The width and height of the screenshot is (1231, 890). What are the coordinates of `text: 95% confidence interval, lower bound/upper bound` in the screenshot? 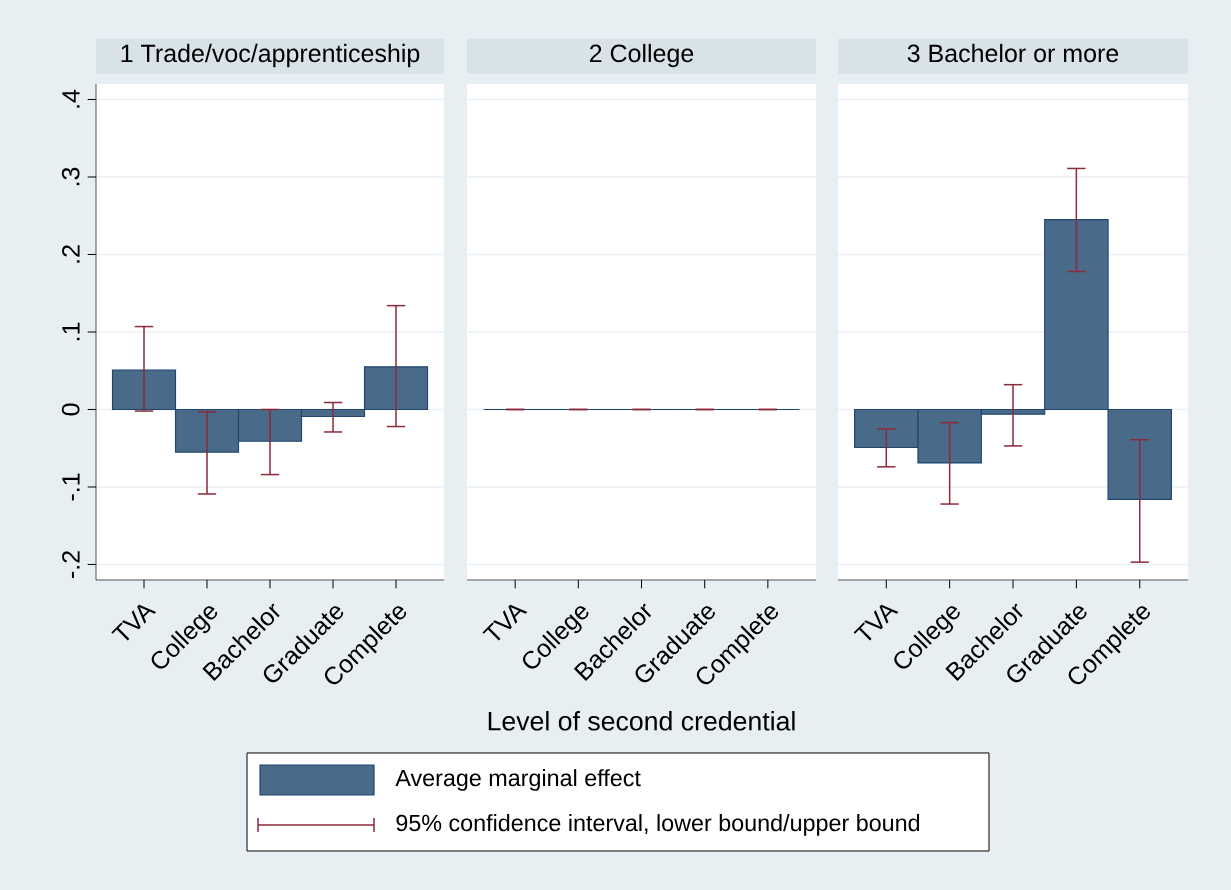 It's located at (658, 825).